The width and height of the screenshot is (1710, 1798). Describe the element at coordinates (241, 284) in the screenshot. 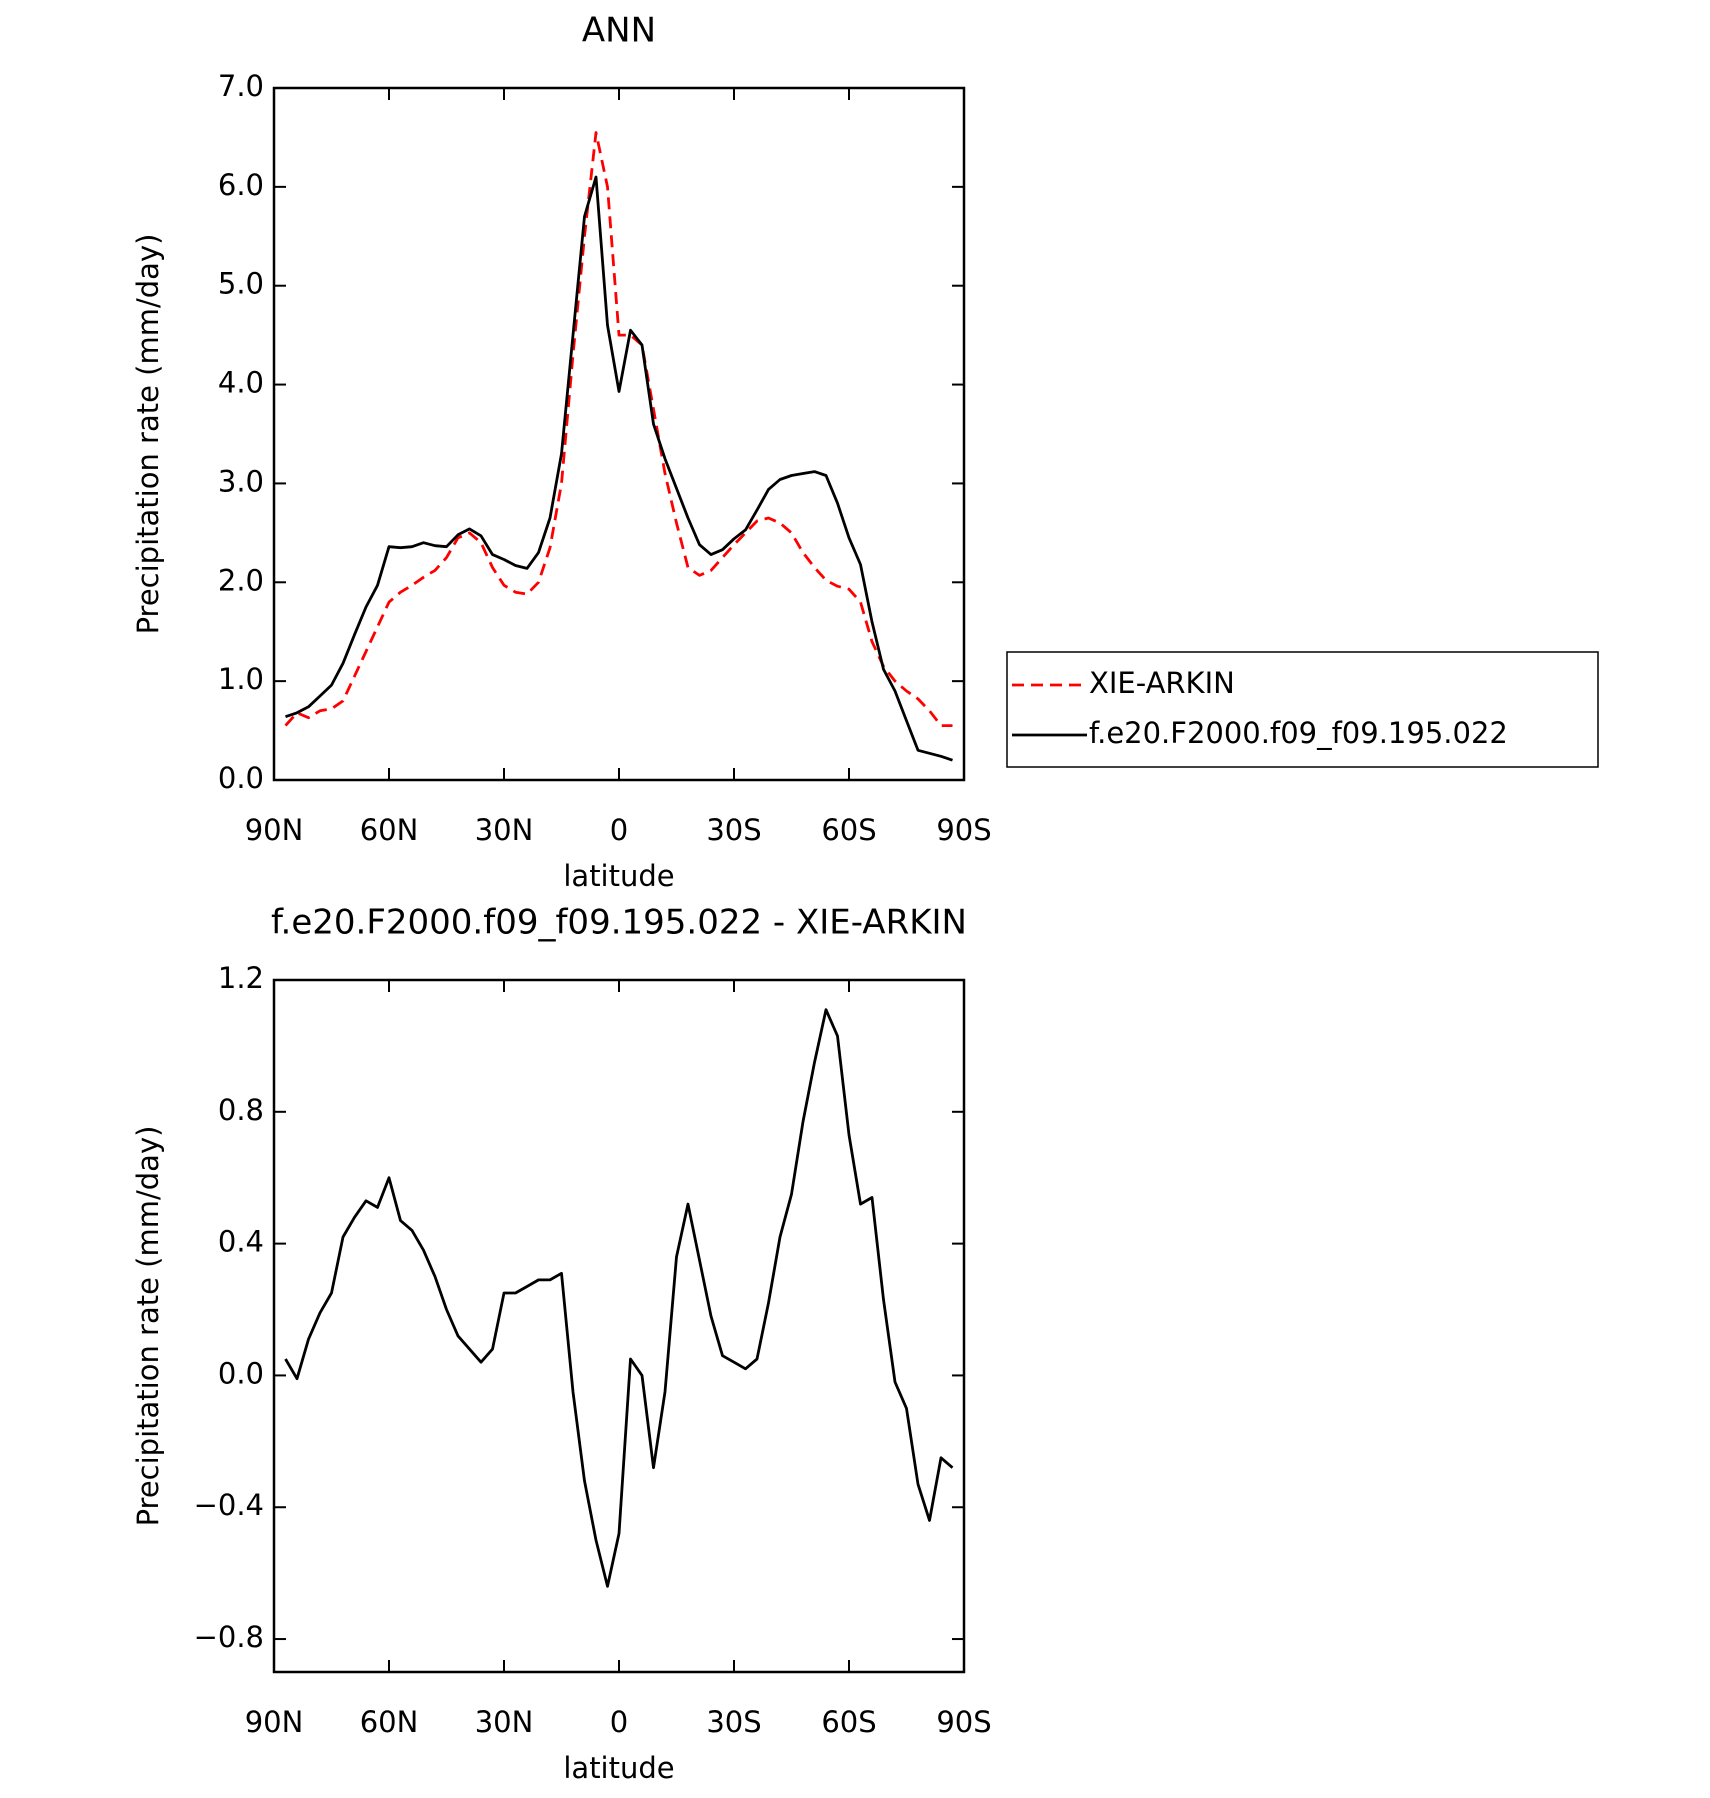

I see `y-tick-label: 5.0` at that location.